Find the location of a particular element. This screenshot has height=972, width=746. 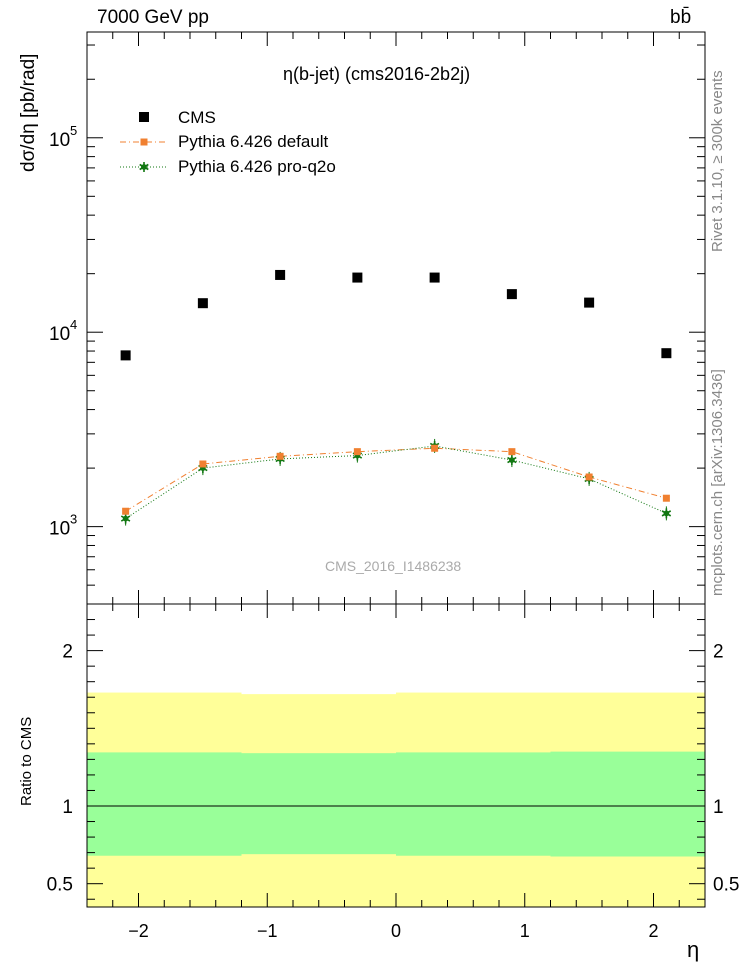

analysis-watermark: CMS_2016_I1486238 is located at coordinates (393, 566).